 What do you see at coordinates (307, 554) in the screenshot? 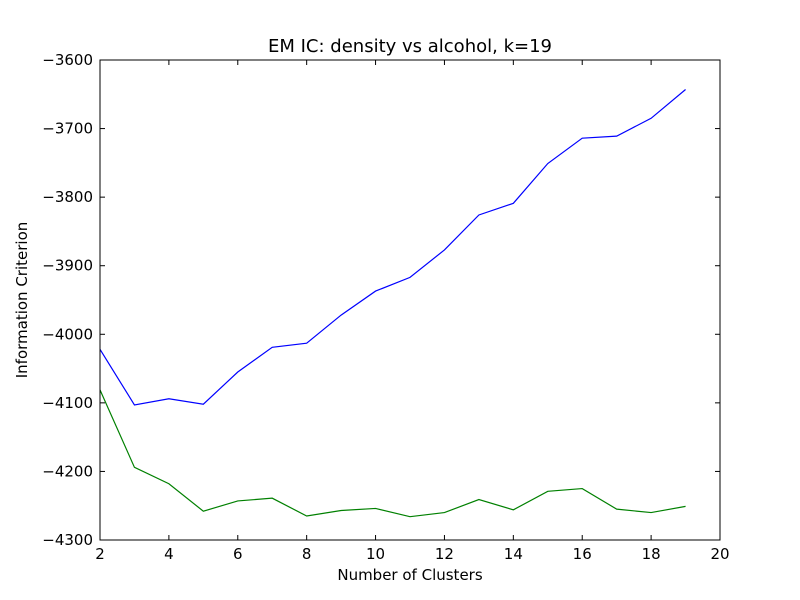
I see `x-tick-label: 8` at bounding box center [307, 554].